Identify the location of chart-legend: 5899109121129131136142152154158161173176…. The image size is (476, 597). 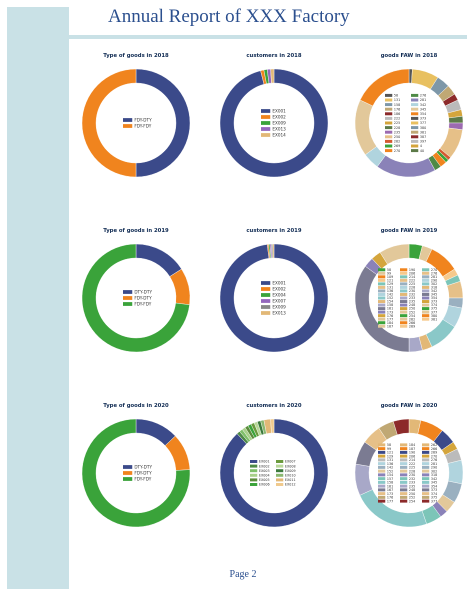
(407, 298).